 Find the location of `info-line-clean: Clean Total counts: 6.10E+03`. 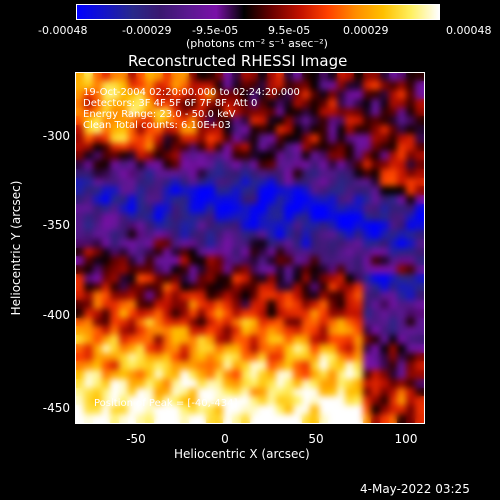

info-line-clean: Clean Total counts: 6.10E+03 is located at coordinates (157, 125).